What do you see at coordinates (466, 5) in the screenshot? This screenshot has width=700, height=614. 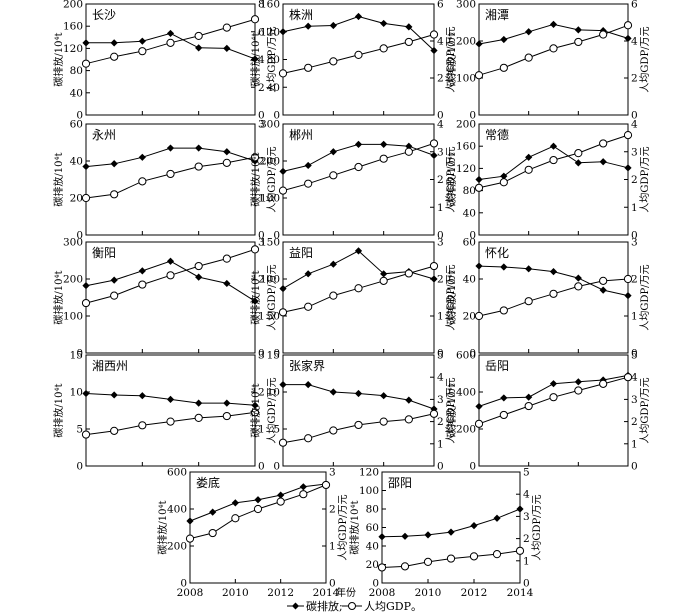 I see `left-tick-label: 300` at bounding box center [466, 5].